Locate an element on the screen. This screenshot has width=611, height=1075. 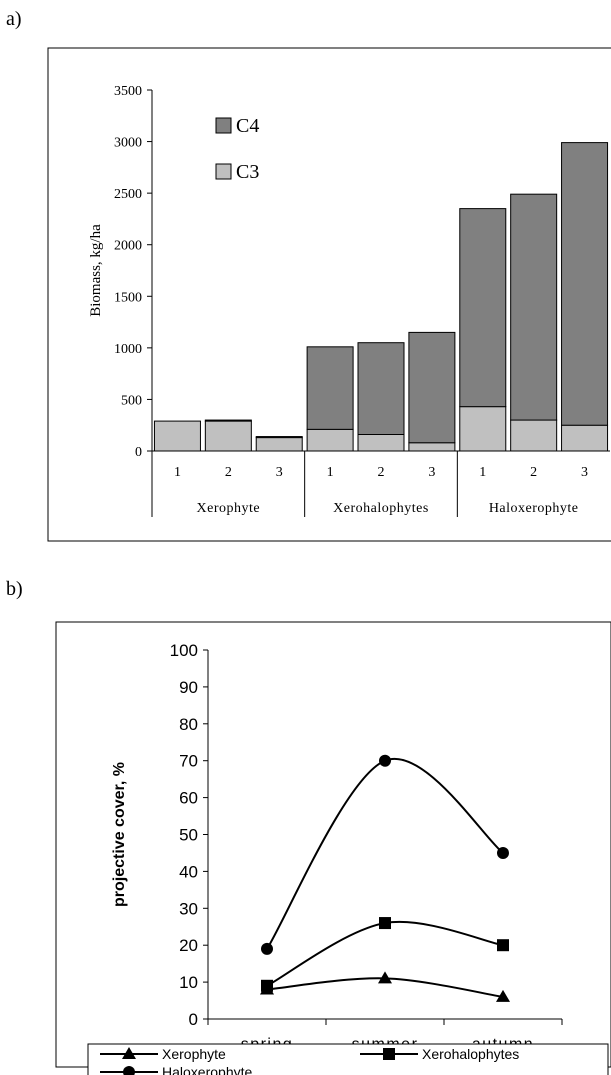
legend-marker-haloxerophyte is located at coordinates (129, 1070).